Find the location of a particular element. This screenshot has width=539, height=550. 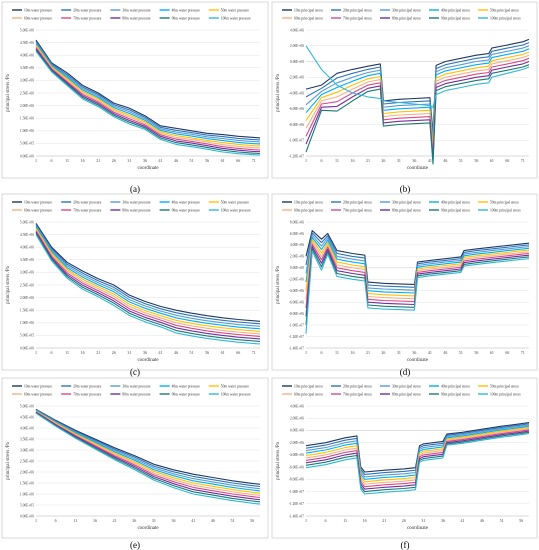

y-tick-label: 1.00E+06 is located at coordinates (27, 131).